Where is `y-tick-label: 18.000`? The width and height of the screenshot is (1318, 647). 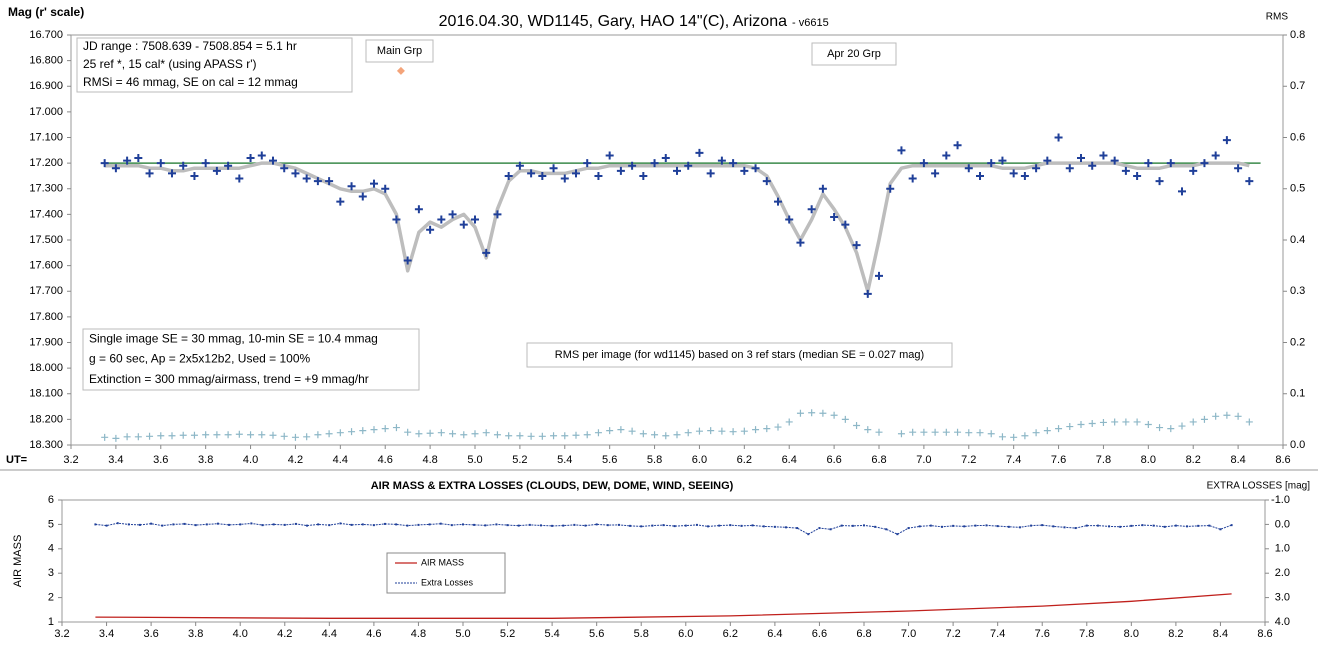 y-tick-label: 18.000 is located at coordinates (46, 368).